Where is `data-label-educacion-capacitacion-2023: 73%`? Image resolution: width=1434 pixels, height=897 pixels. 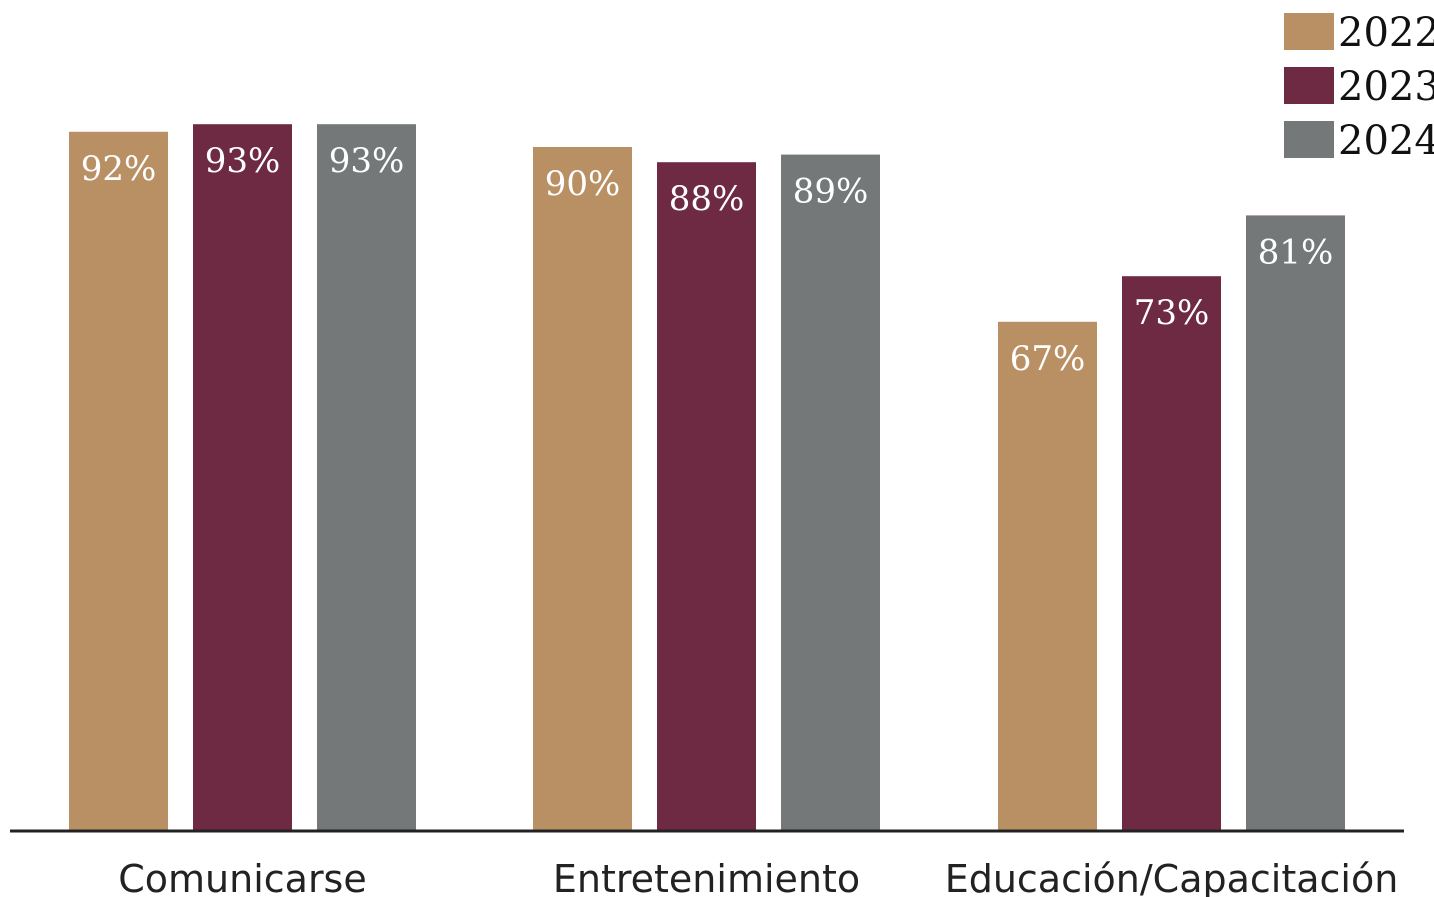 data-label-educacion-capacitacion-2023: 73% is located at coordinates (1172, 313).